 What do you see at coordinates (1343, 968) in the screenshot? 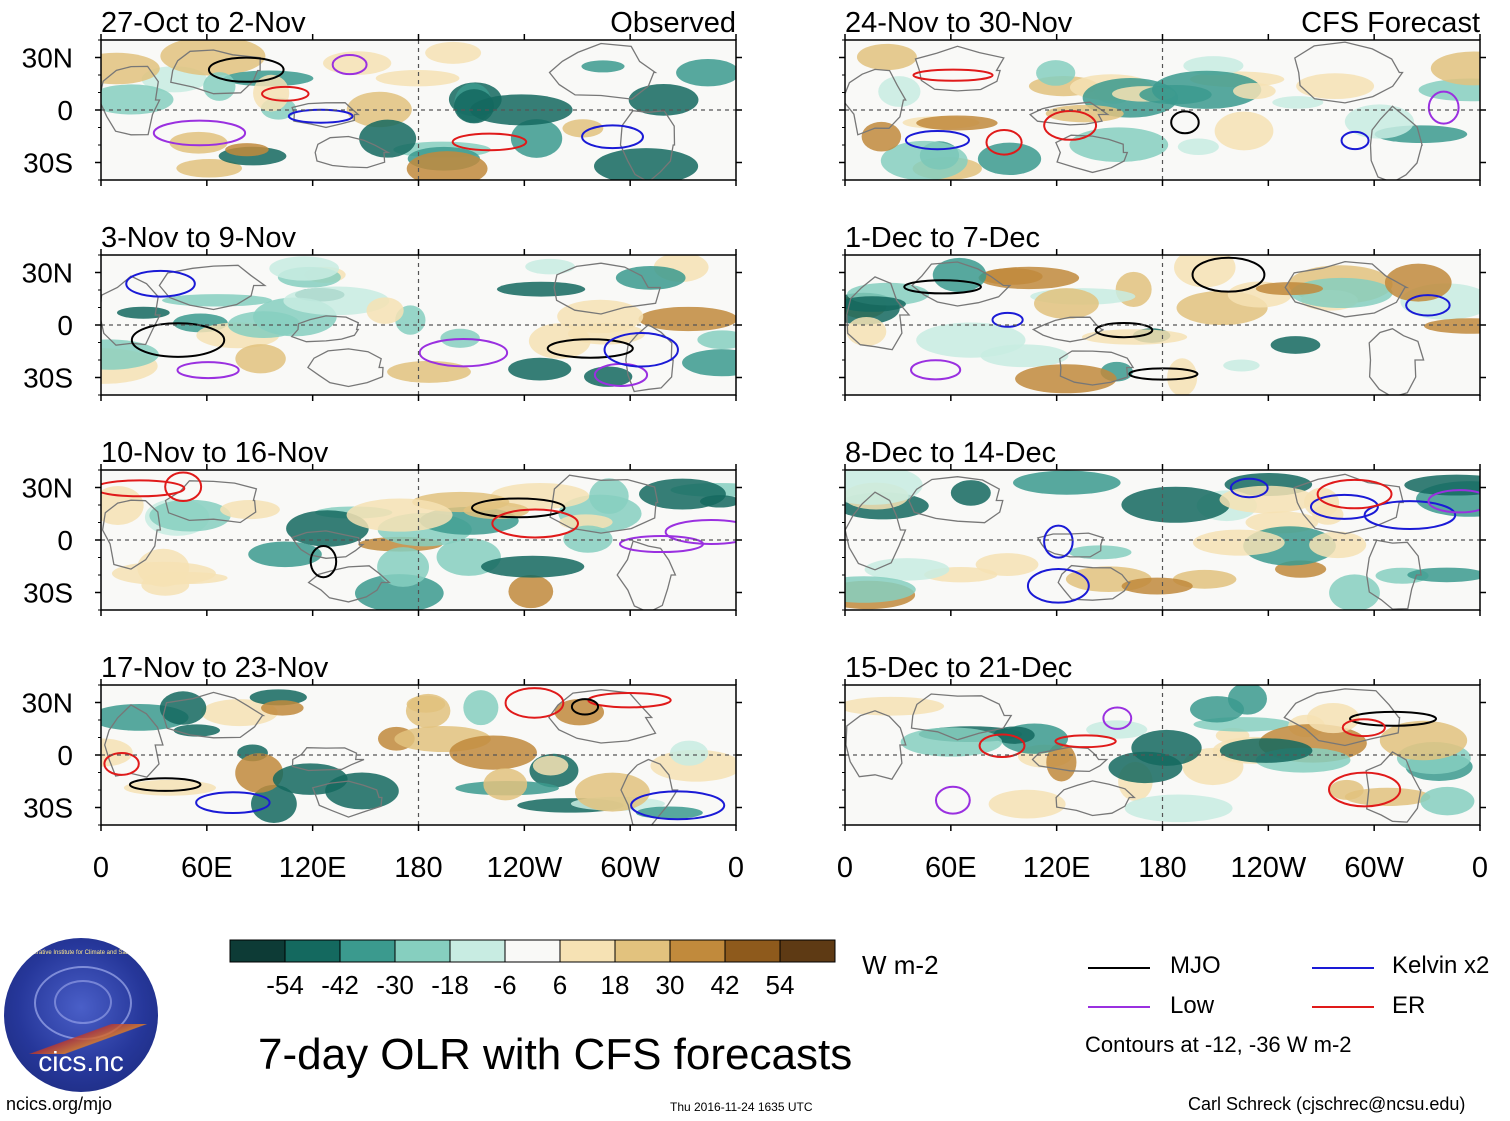
I see `legend-kelvin-line` at bounding box center [1343, 968].